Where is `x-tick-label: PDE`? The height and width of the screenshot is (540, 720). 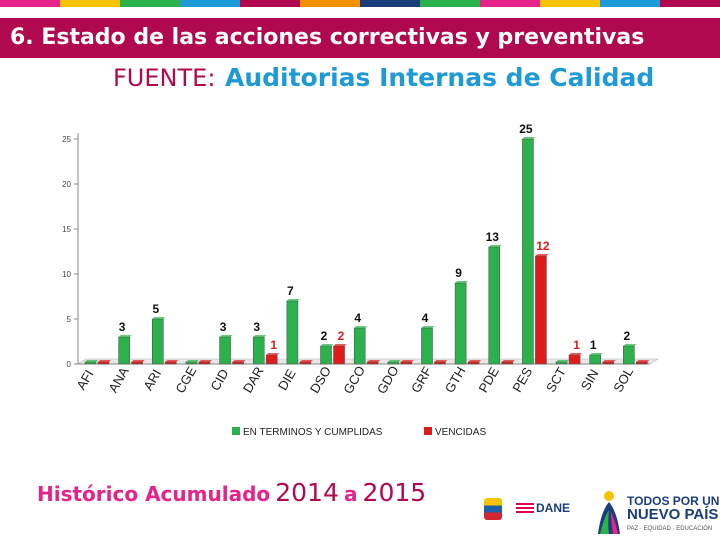
x-tick-label: PDE is located at coordinates (489, 379).